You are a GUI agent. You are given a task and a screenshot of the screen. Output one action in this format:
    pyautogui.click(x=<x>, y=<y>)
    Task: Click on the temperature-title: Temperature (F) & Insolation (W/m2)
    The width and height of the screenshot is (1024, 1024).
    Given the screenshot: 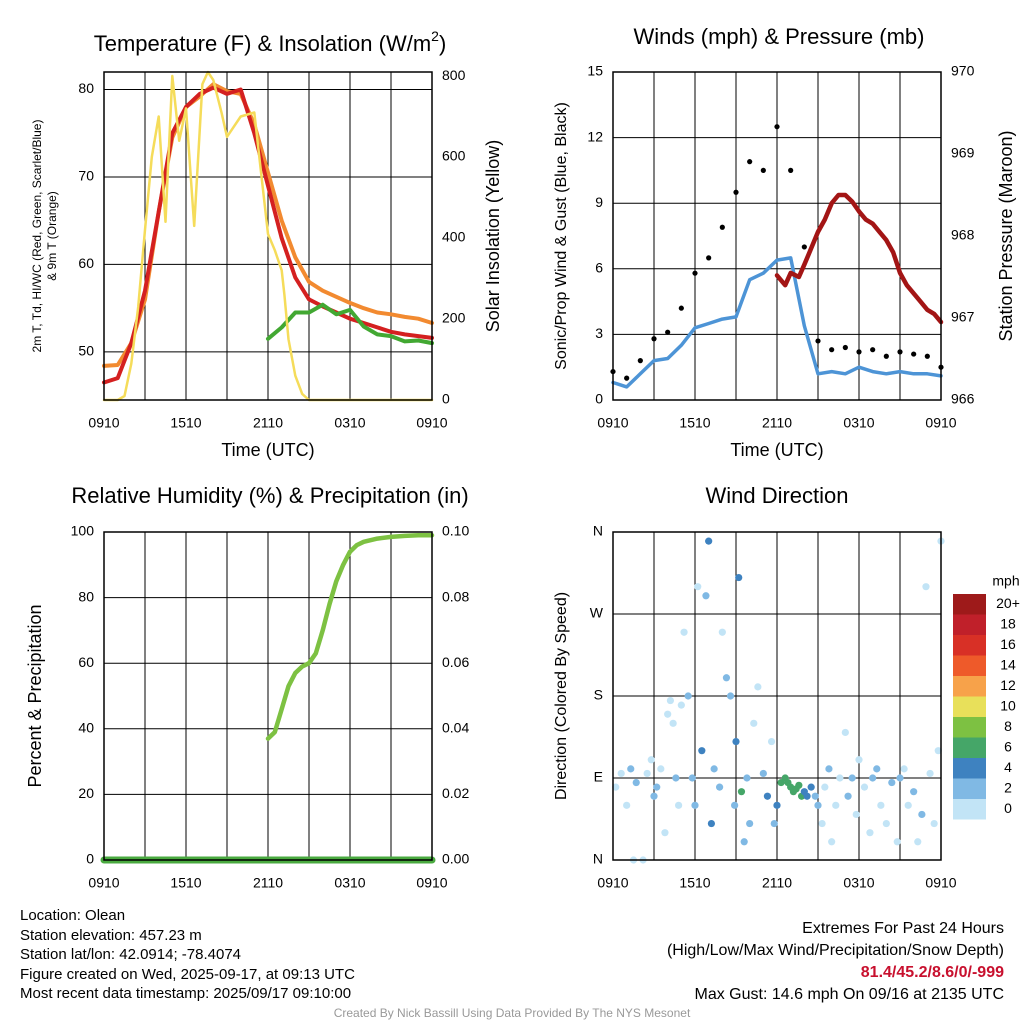 What is the action you would take?
    pyautogui.click(x=270, y=42)
    